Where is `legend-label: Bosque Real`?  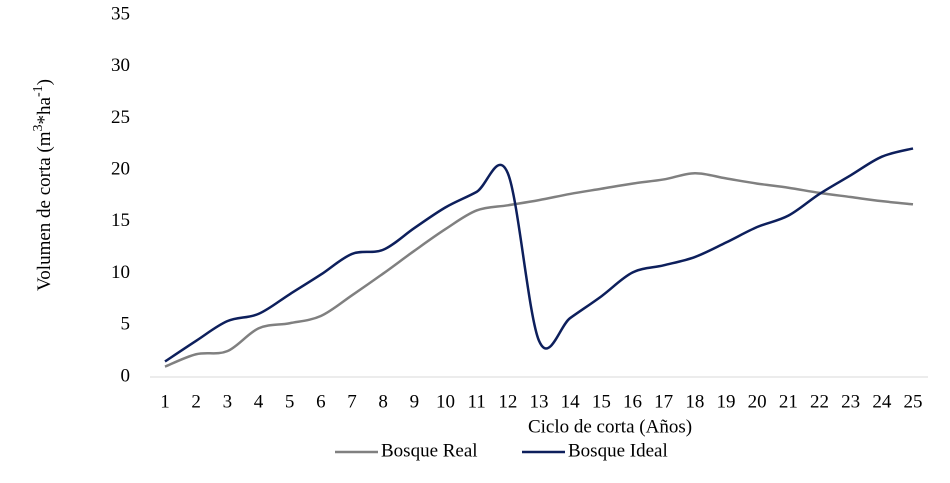
legend-label: Bosque Real is located at coordinates (429, 450).